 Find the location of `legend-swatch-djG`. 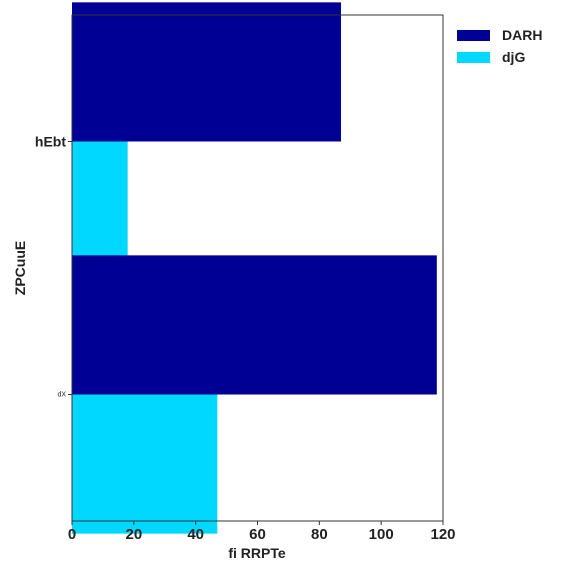

legend-swatch-djG is located at coordinates (473, 57).